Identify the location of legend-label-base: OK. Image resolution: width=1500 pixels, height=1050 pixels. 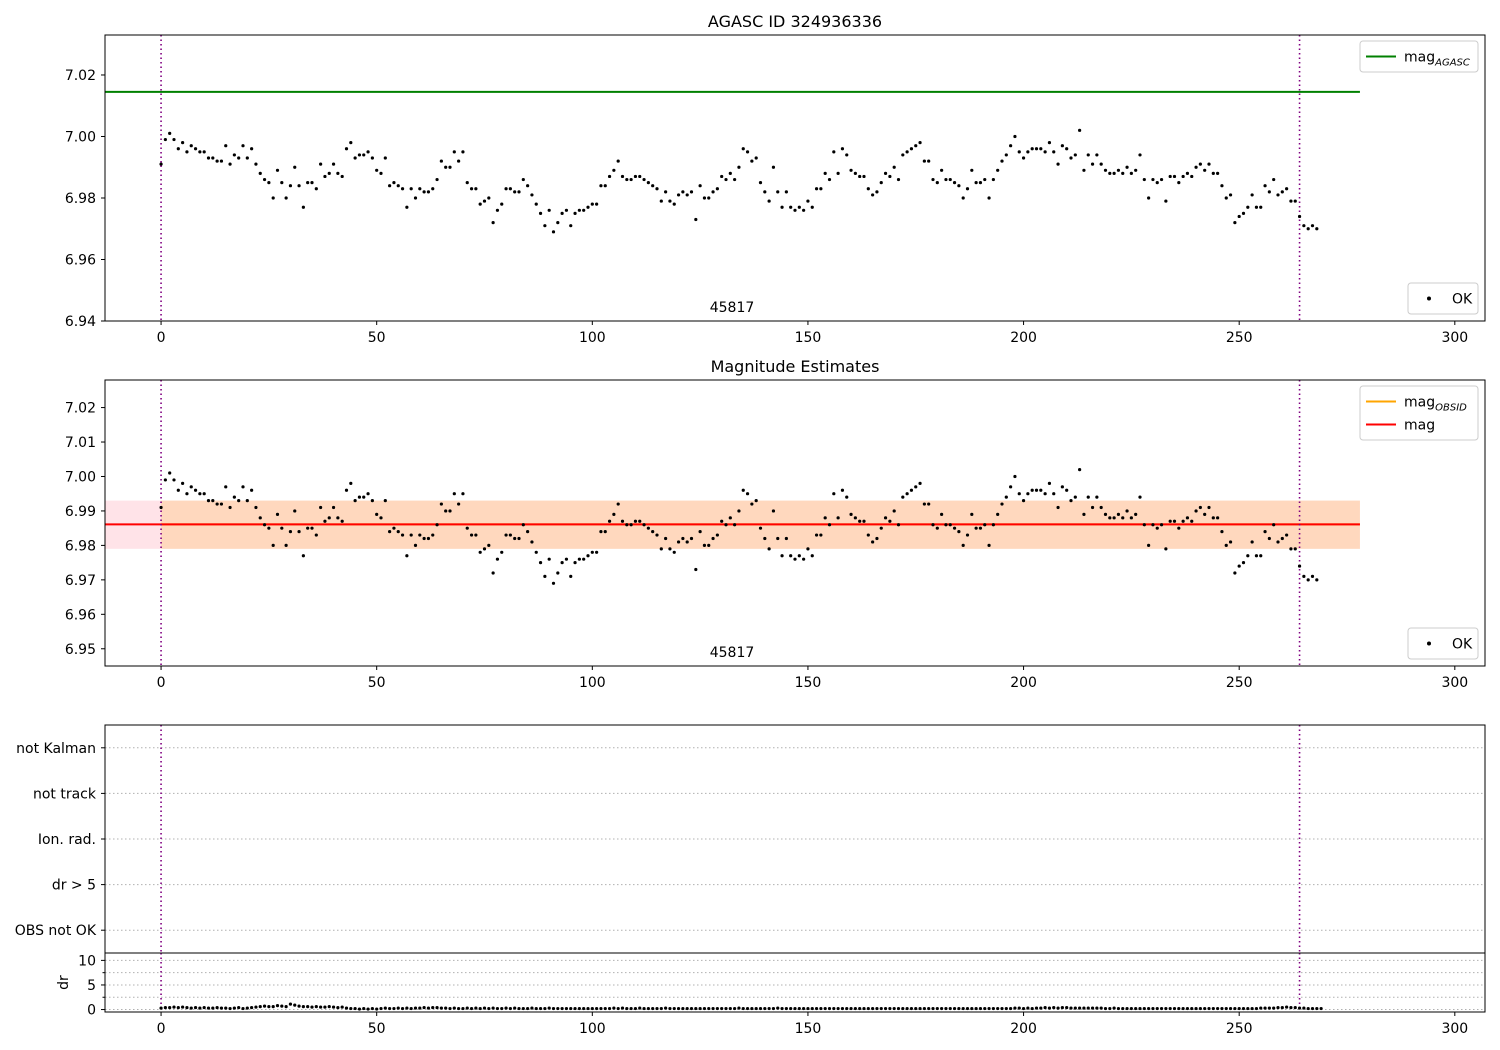
(1462, 300).